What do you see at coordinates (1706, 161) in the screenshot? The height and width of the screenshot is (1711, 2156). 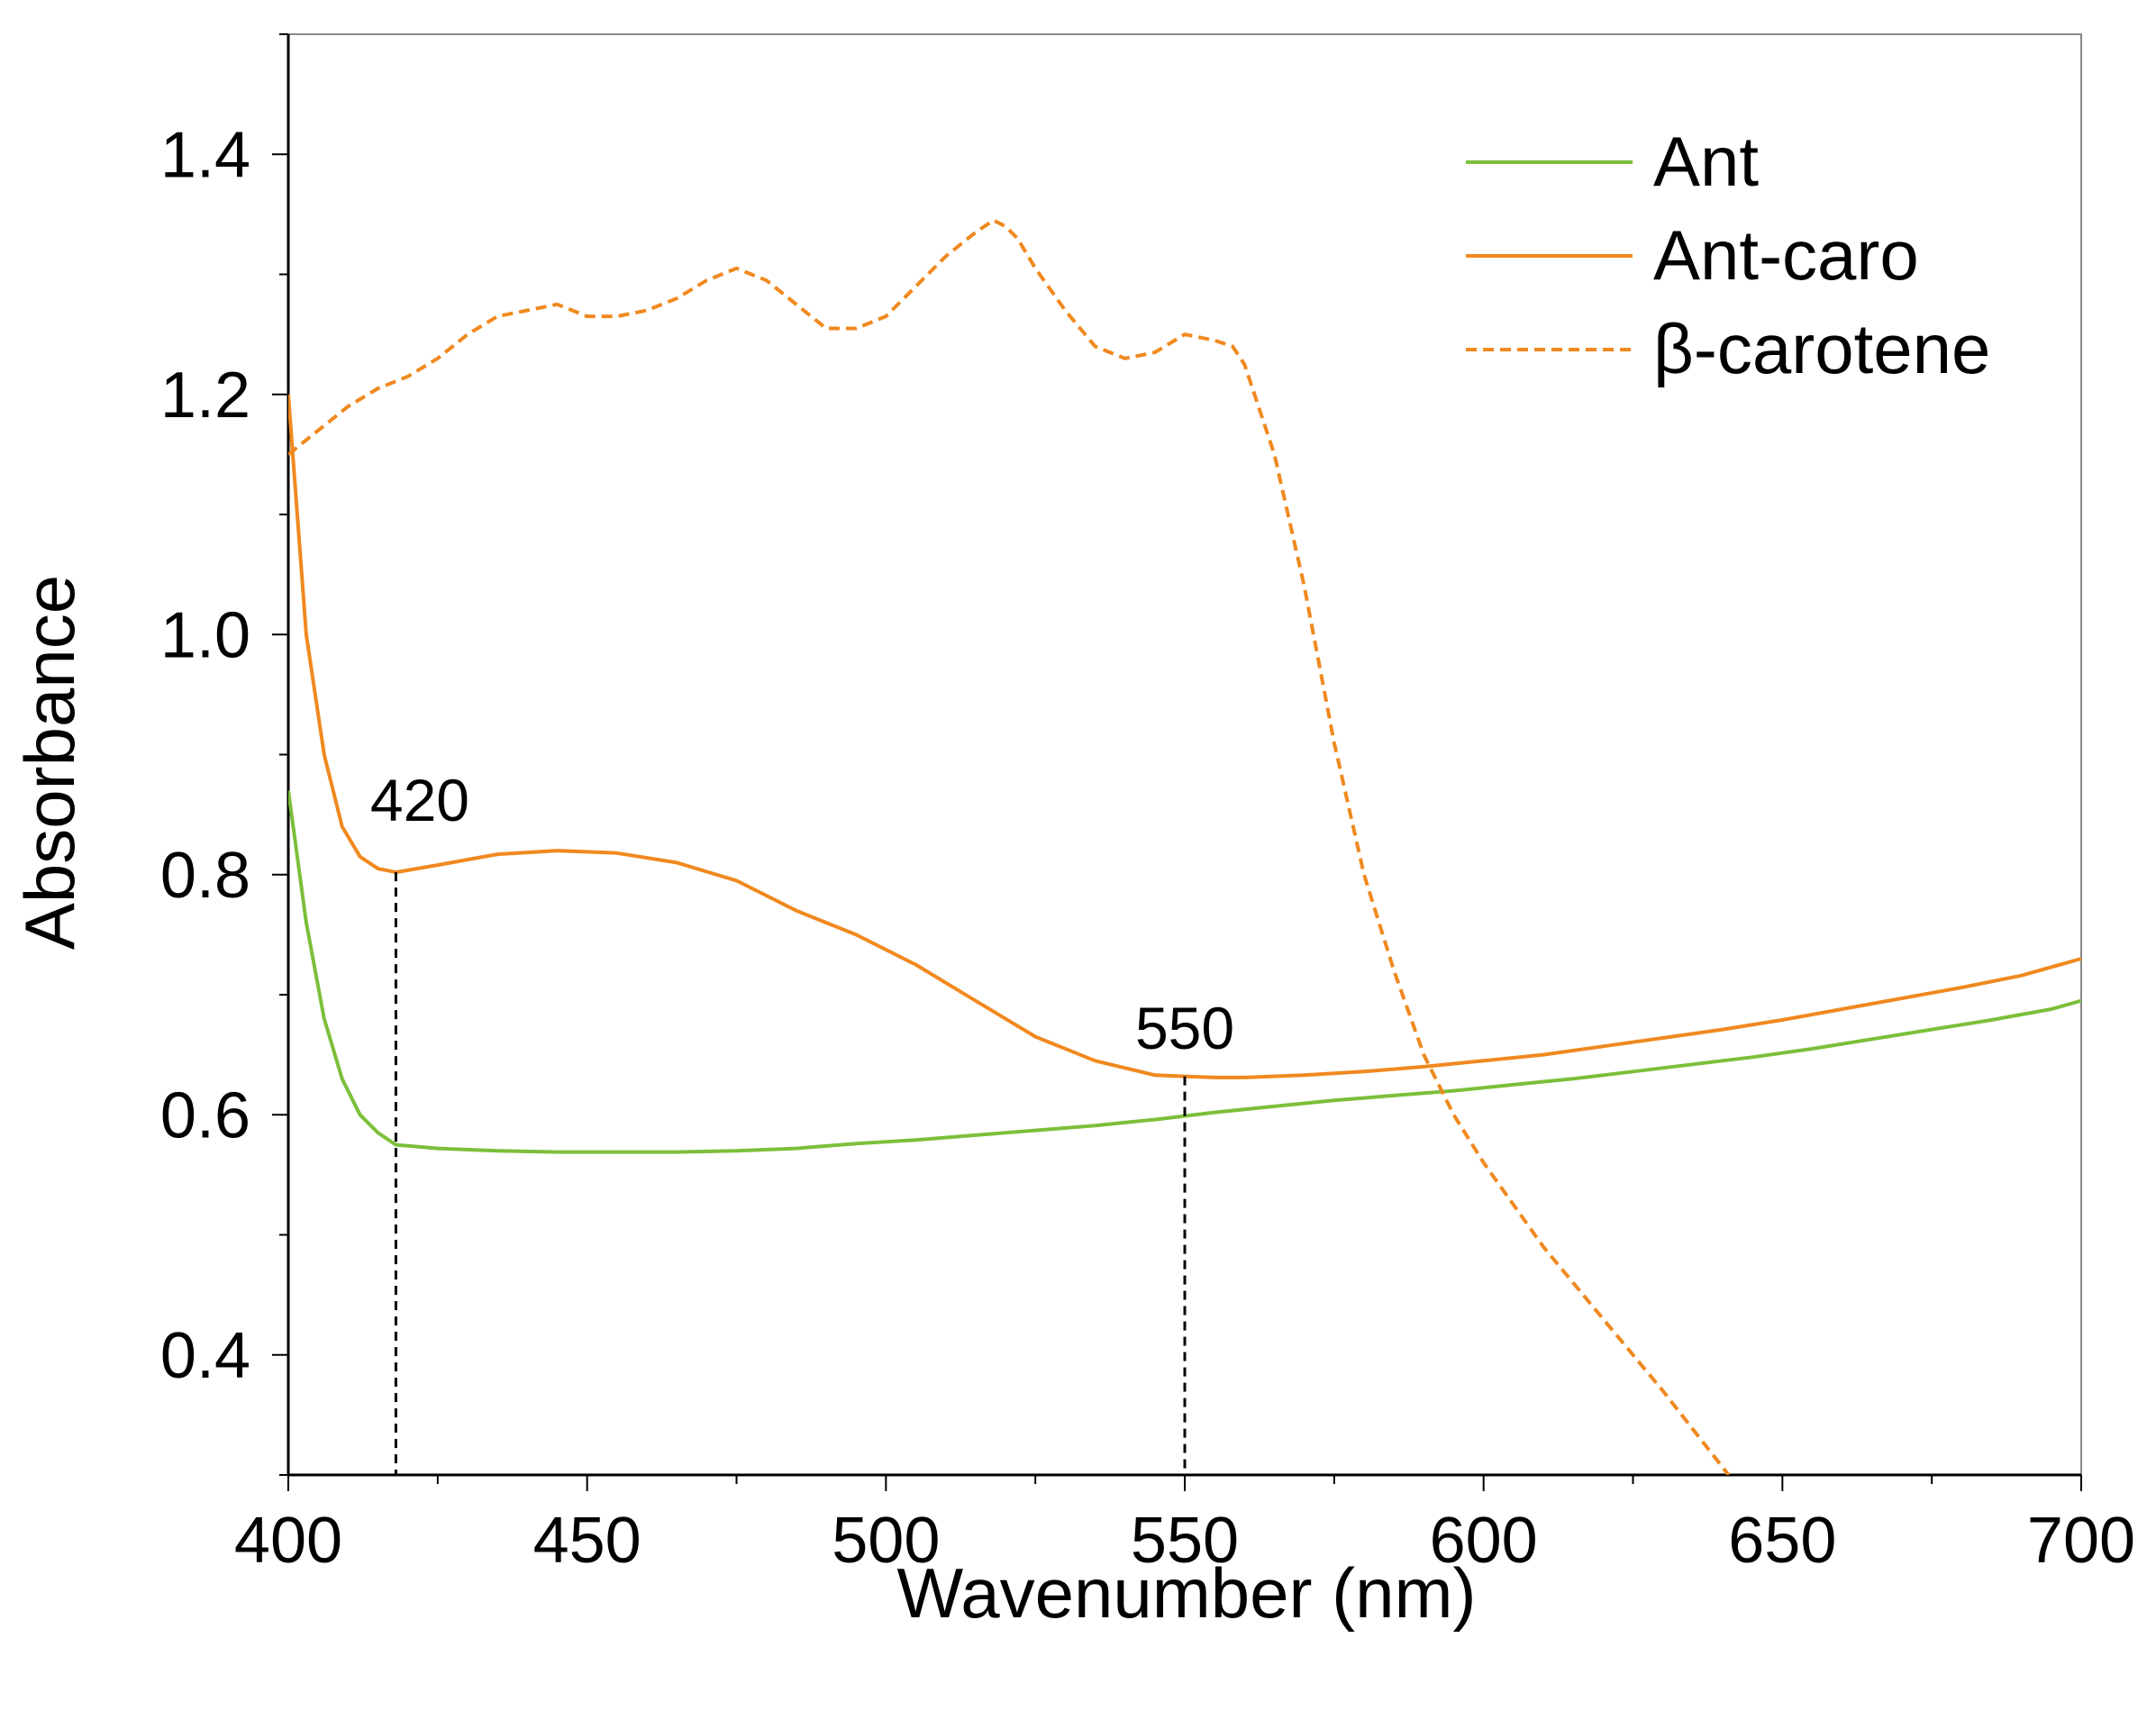 I see `legend-label: Ant` at bounding box center [1706, 161].